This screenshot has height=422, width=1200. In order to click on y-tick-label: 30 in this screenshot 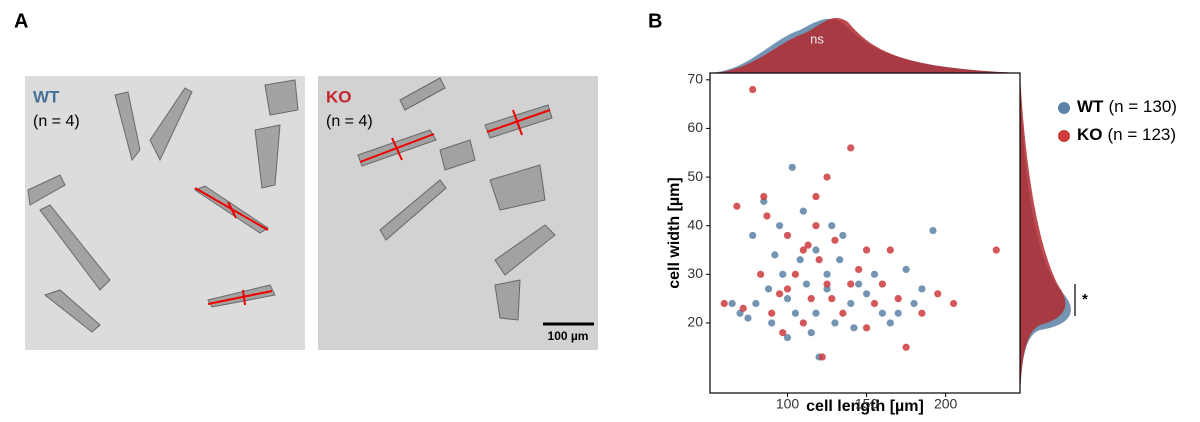, I will do `click(695, 273)`.